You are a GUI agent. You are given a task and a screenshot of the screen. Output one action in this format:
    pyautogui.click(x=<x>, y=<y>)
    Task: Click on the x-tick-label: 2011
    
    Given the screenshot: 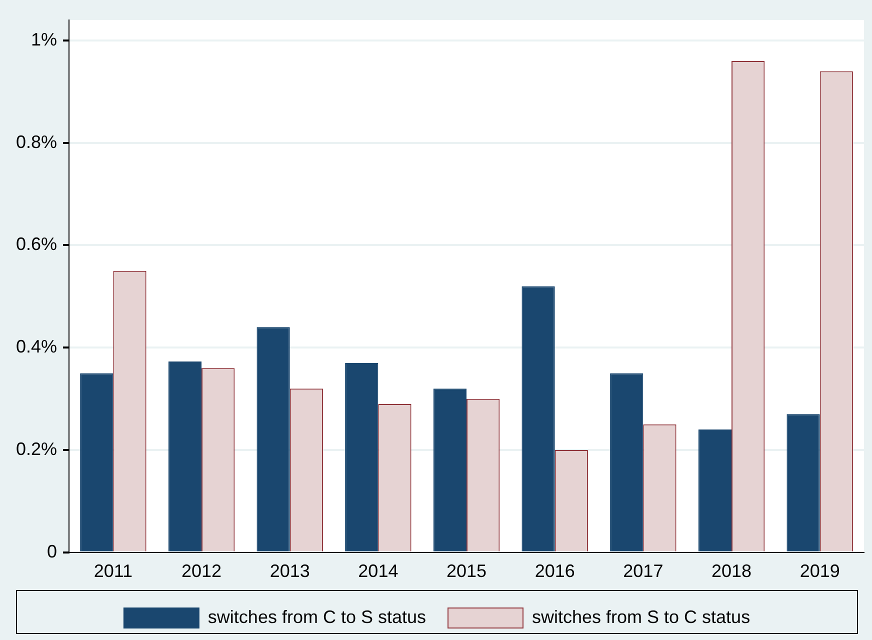 What is the action you would take?
    pyautogui.click(x=113, y=571)
    